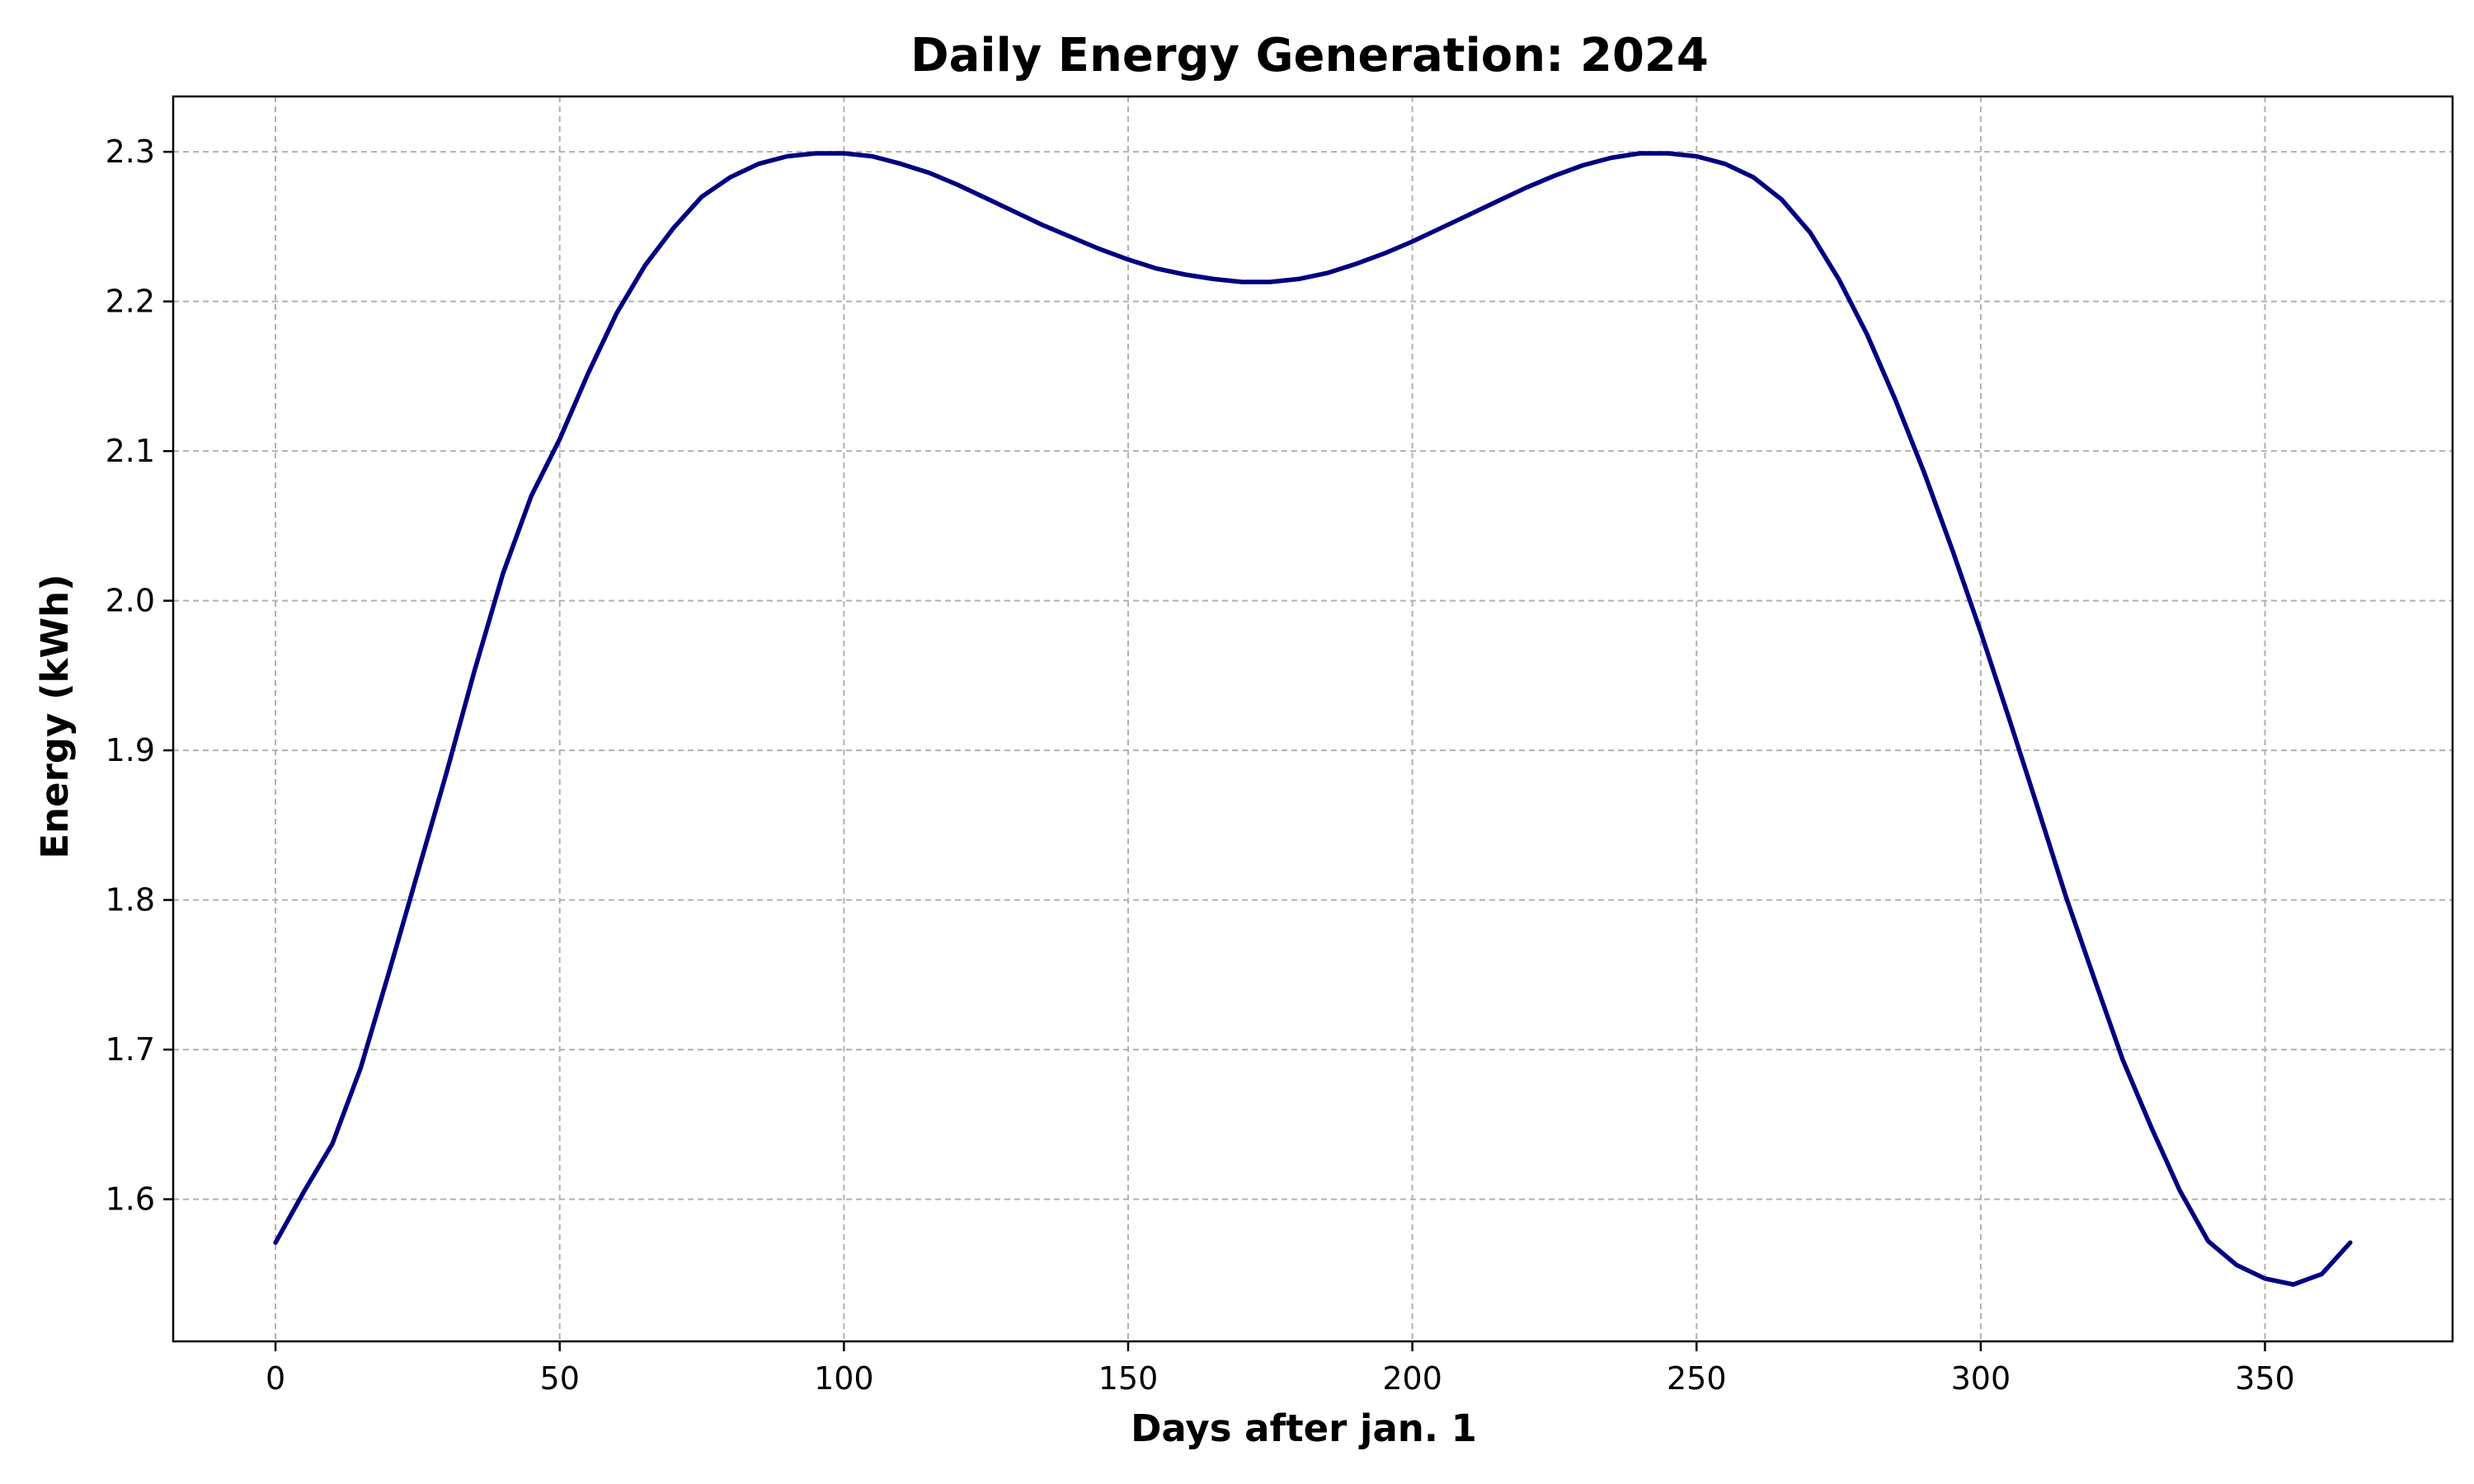 The height and width of the screenshot is (1484, 2474). What do you see at coordinates (1412, 1378) in the screenshot?
I see `x-tick-label: 200` at bounding box center [1412, 1378].